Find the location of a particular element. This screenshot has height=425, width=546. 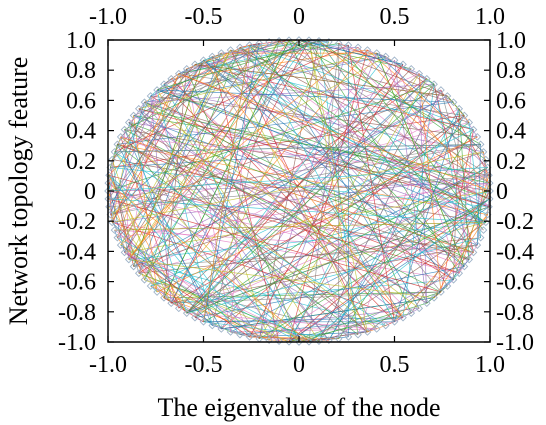

y-tick-label-left: 0 is located at coordinates (90, 192).